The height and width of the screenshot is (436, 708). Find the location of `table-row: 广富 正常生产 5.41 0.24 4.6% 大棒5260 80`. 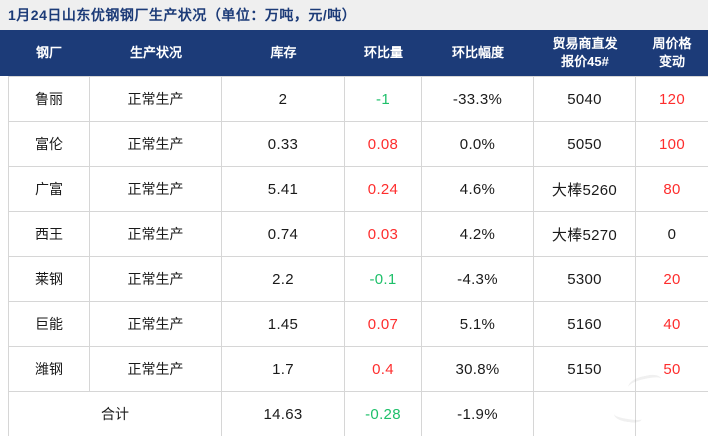

table-row: 广富 正常生产 5.41 0.24 4.6% 大棒5260 80 is located at coordinates (358, 189).